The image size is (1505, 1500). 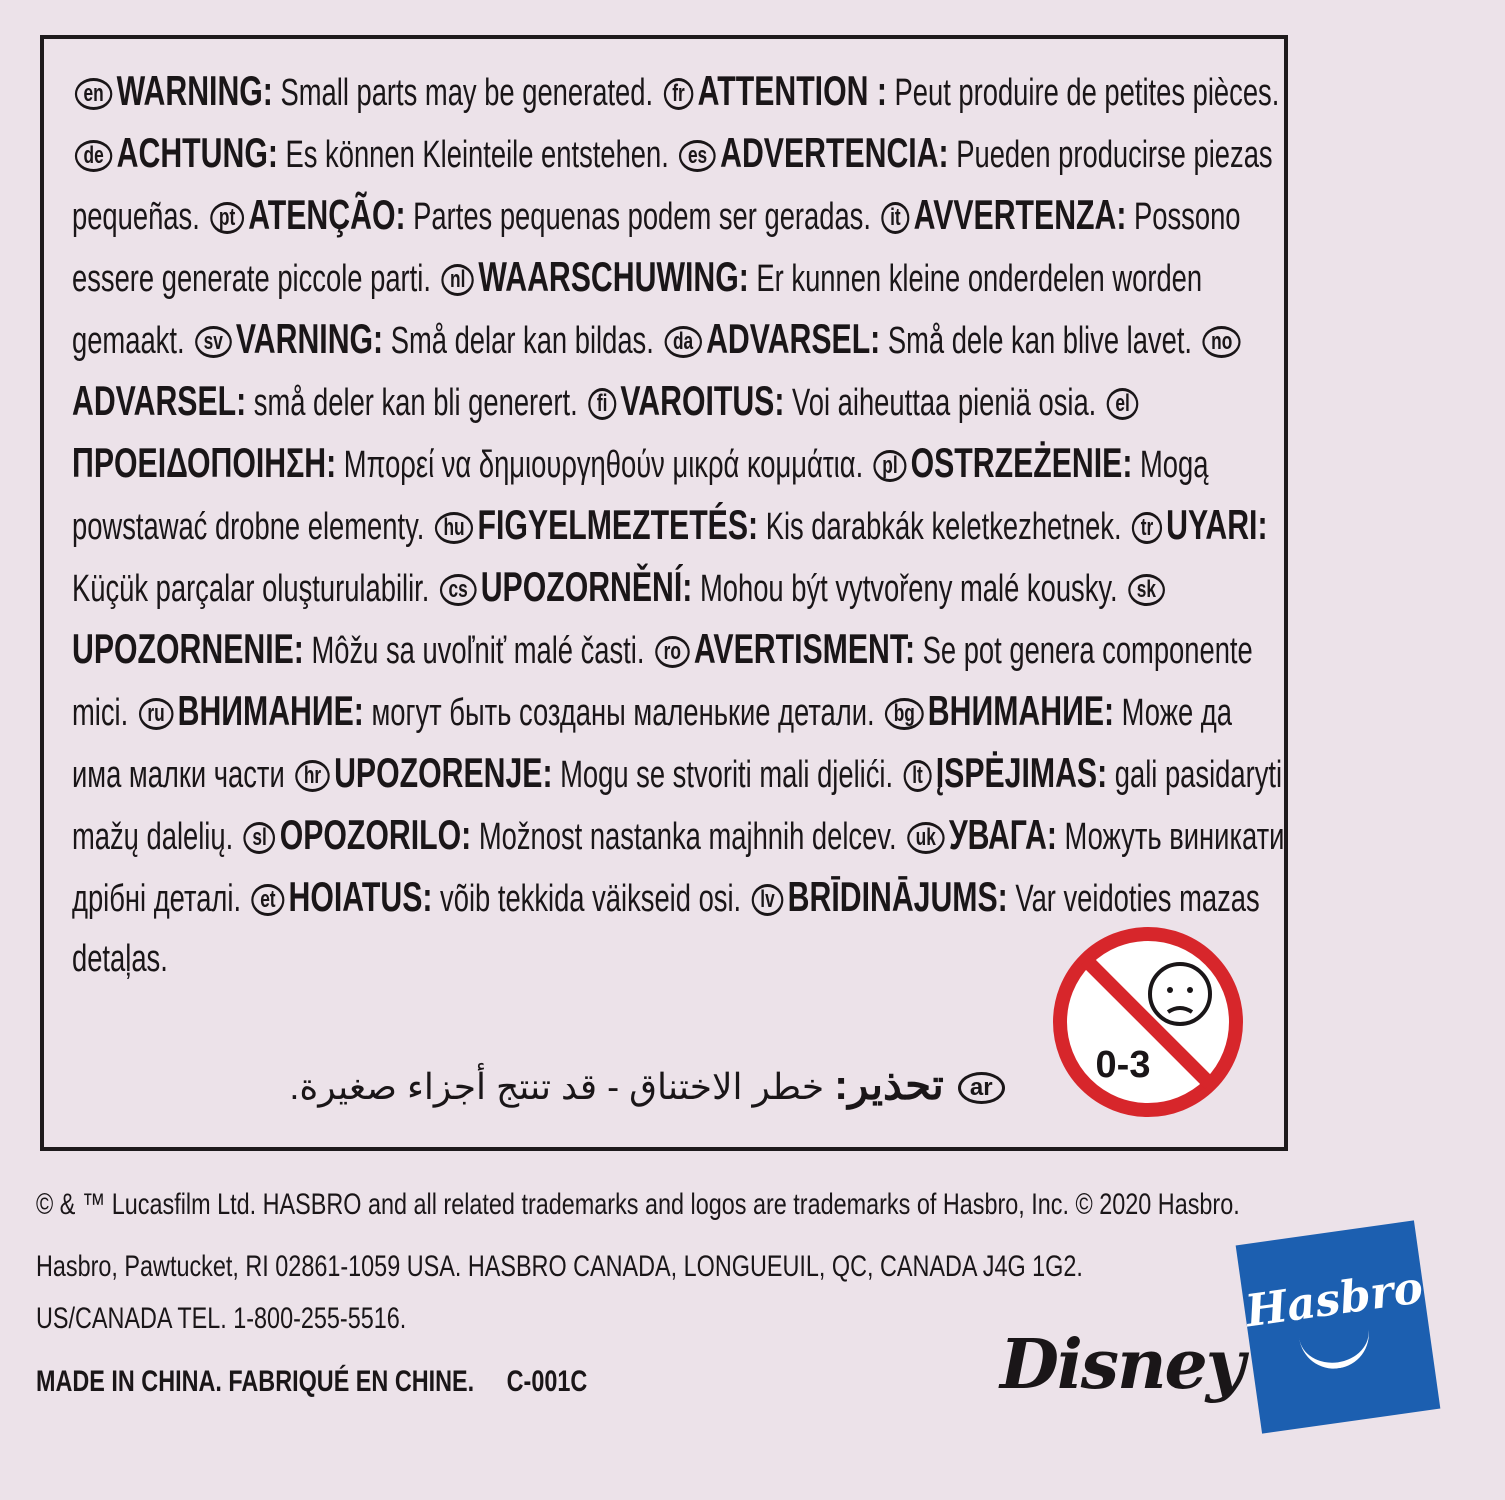 I want to click on language-code-badge: da, so click(x=683, y=342).